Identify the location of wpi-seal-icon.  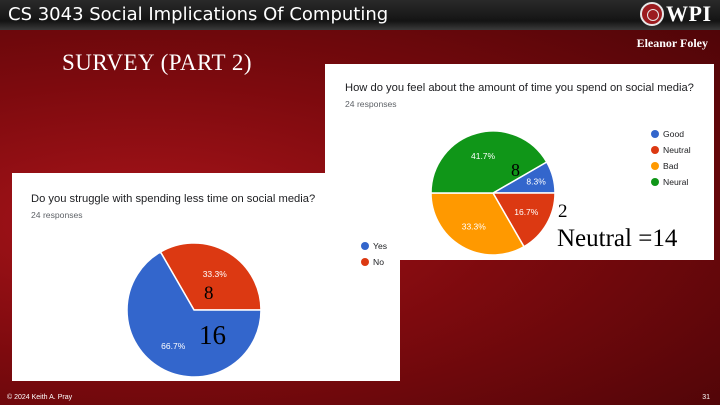
(652, 14).